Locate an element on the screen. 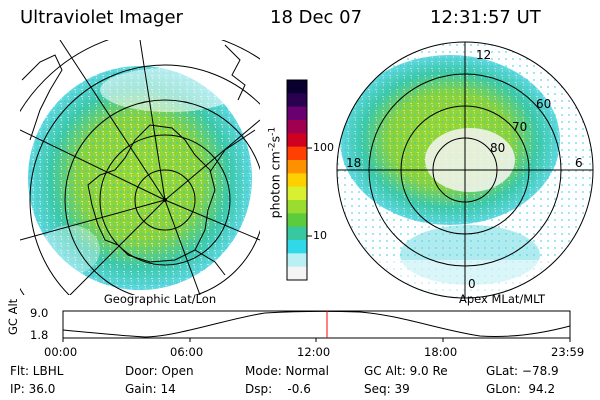  dsp-info: Dsp: -0.6 is located at coordinates (278, 389).